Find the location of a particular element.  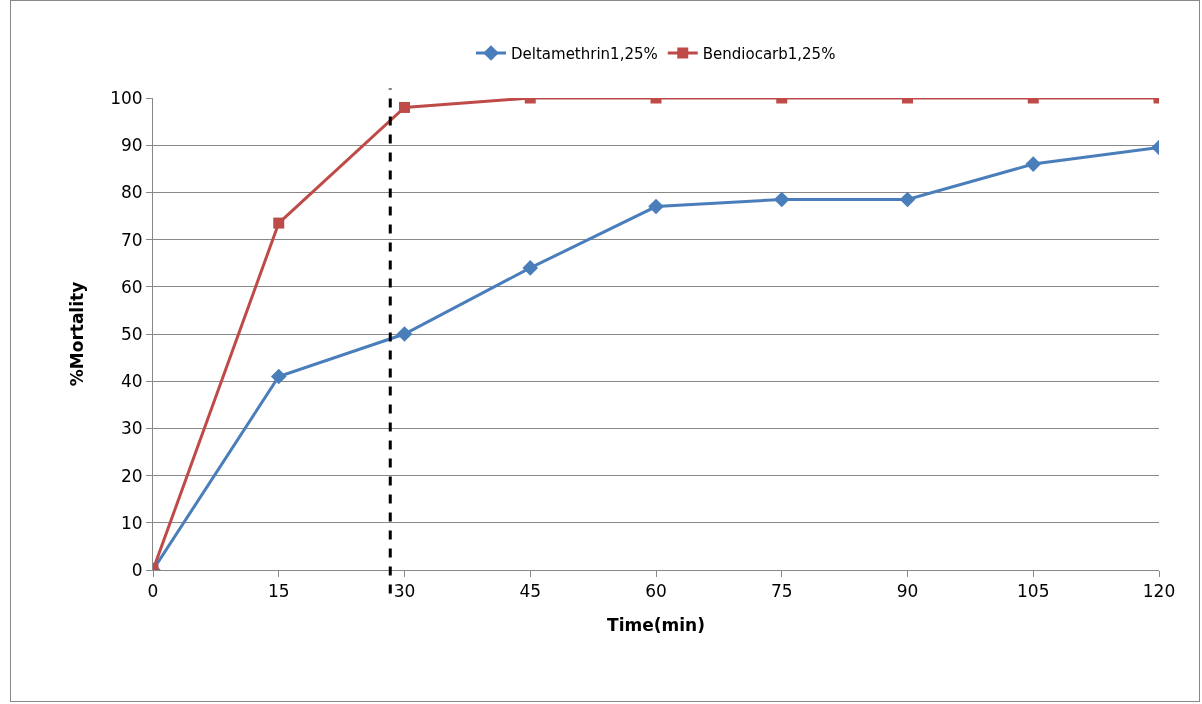

y-tick-label: 0 is located at coordinates (137, 569).